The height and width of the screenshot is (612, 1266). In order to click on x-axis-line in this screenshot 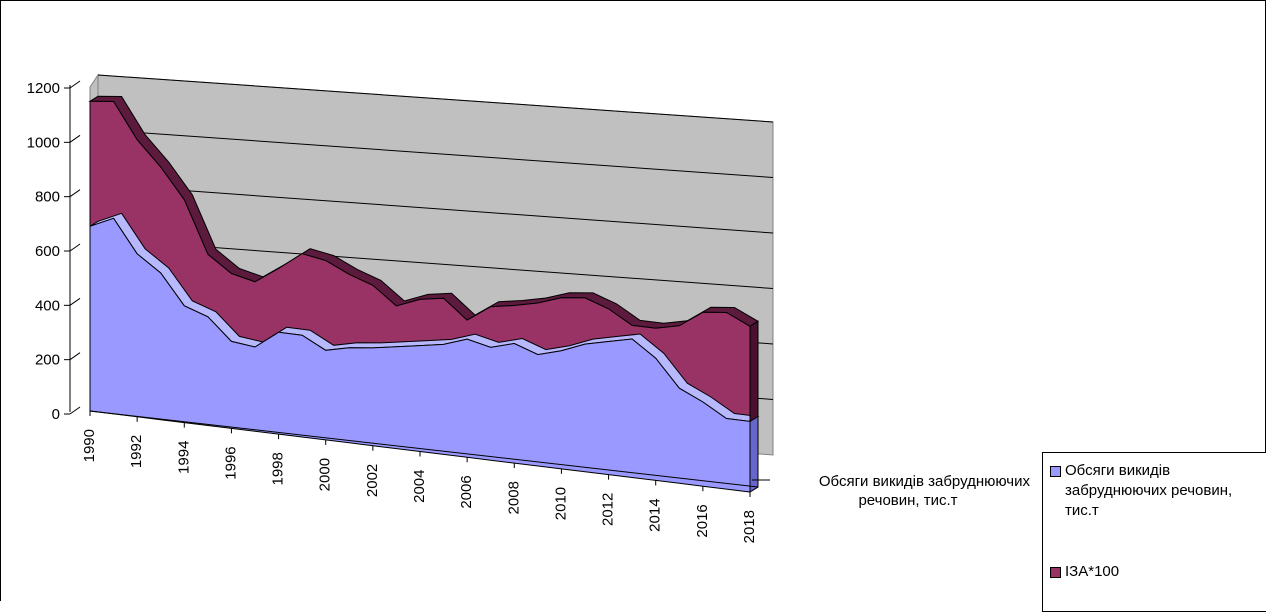, I will do `click(424, 449)`.